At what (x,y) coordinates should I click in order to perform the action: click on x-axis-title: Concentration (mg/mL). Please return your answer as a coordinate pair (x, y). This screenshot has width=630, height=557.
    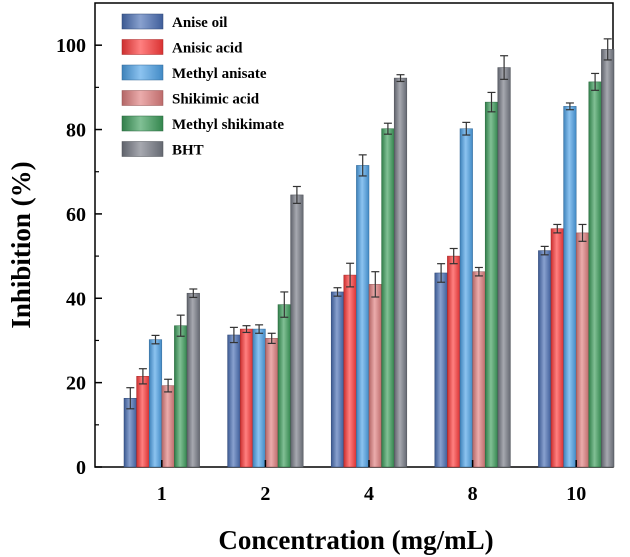
    Looking at the image, I should click on (355, 540).